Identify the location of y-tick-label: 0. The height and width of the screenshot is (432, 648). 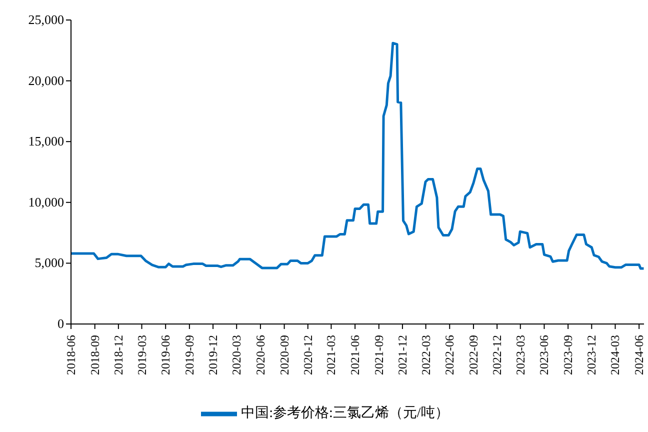
(61, 323).